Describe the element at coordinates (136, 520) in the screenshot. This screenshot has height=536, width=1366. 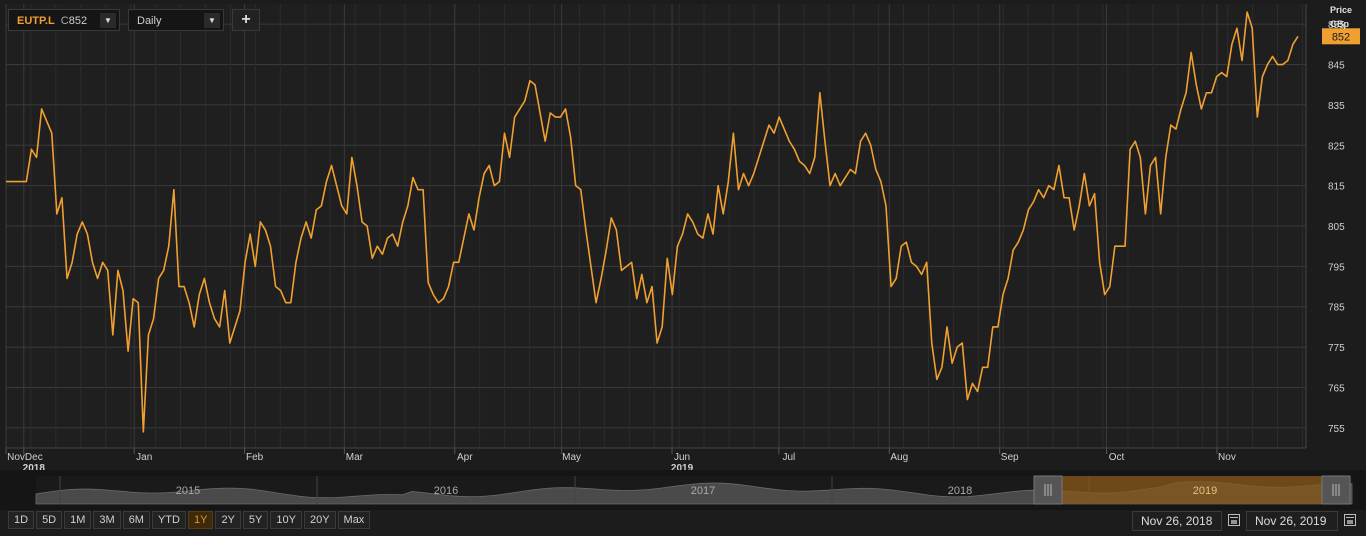
I see `range-button-6m: 6M` at that location.